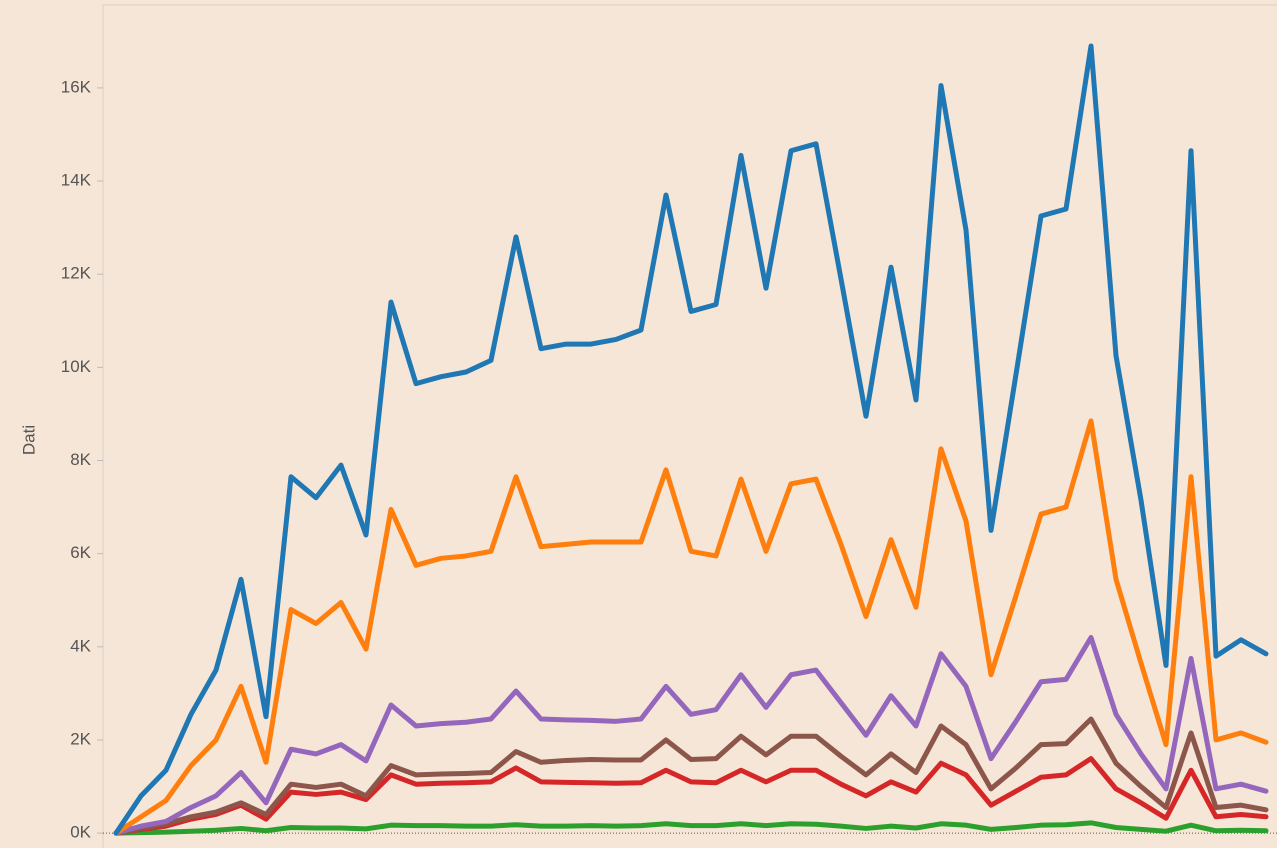  What do you see at coordinates (76, 273) in the screenshot?
I see `y-tick-label: 12K` at bounding box center [76, 273].